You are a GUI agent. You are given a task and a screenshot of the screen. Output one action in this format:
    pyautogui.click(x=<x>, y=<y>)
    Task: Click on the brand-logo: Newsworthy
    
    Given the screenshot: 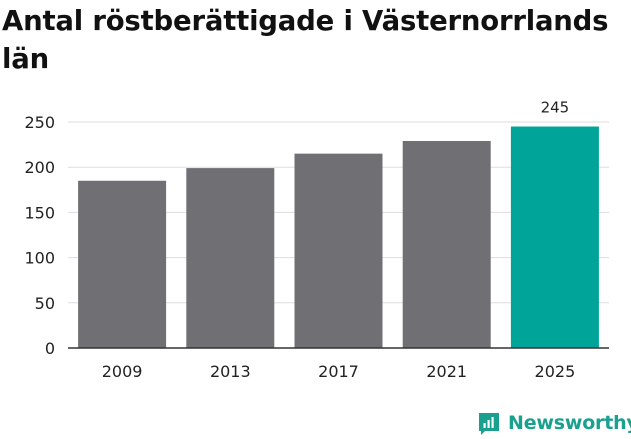 What is the action you would take?
    pyautogui.click(x=553, y=423)
    